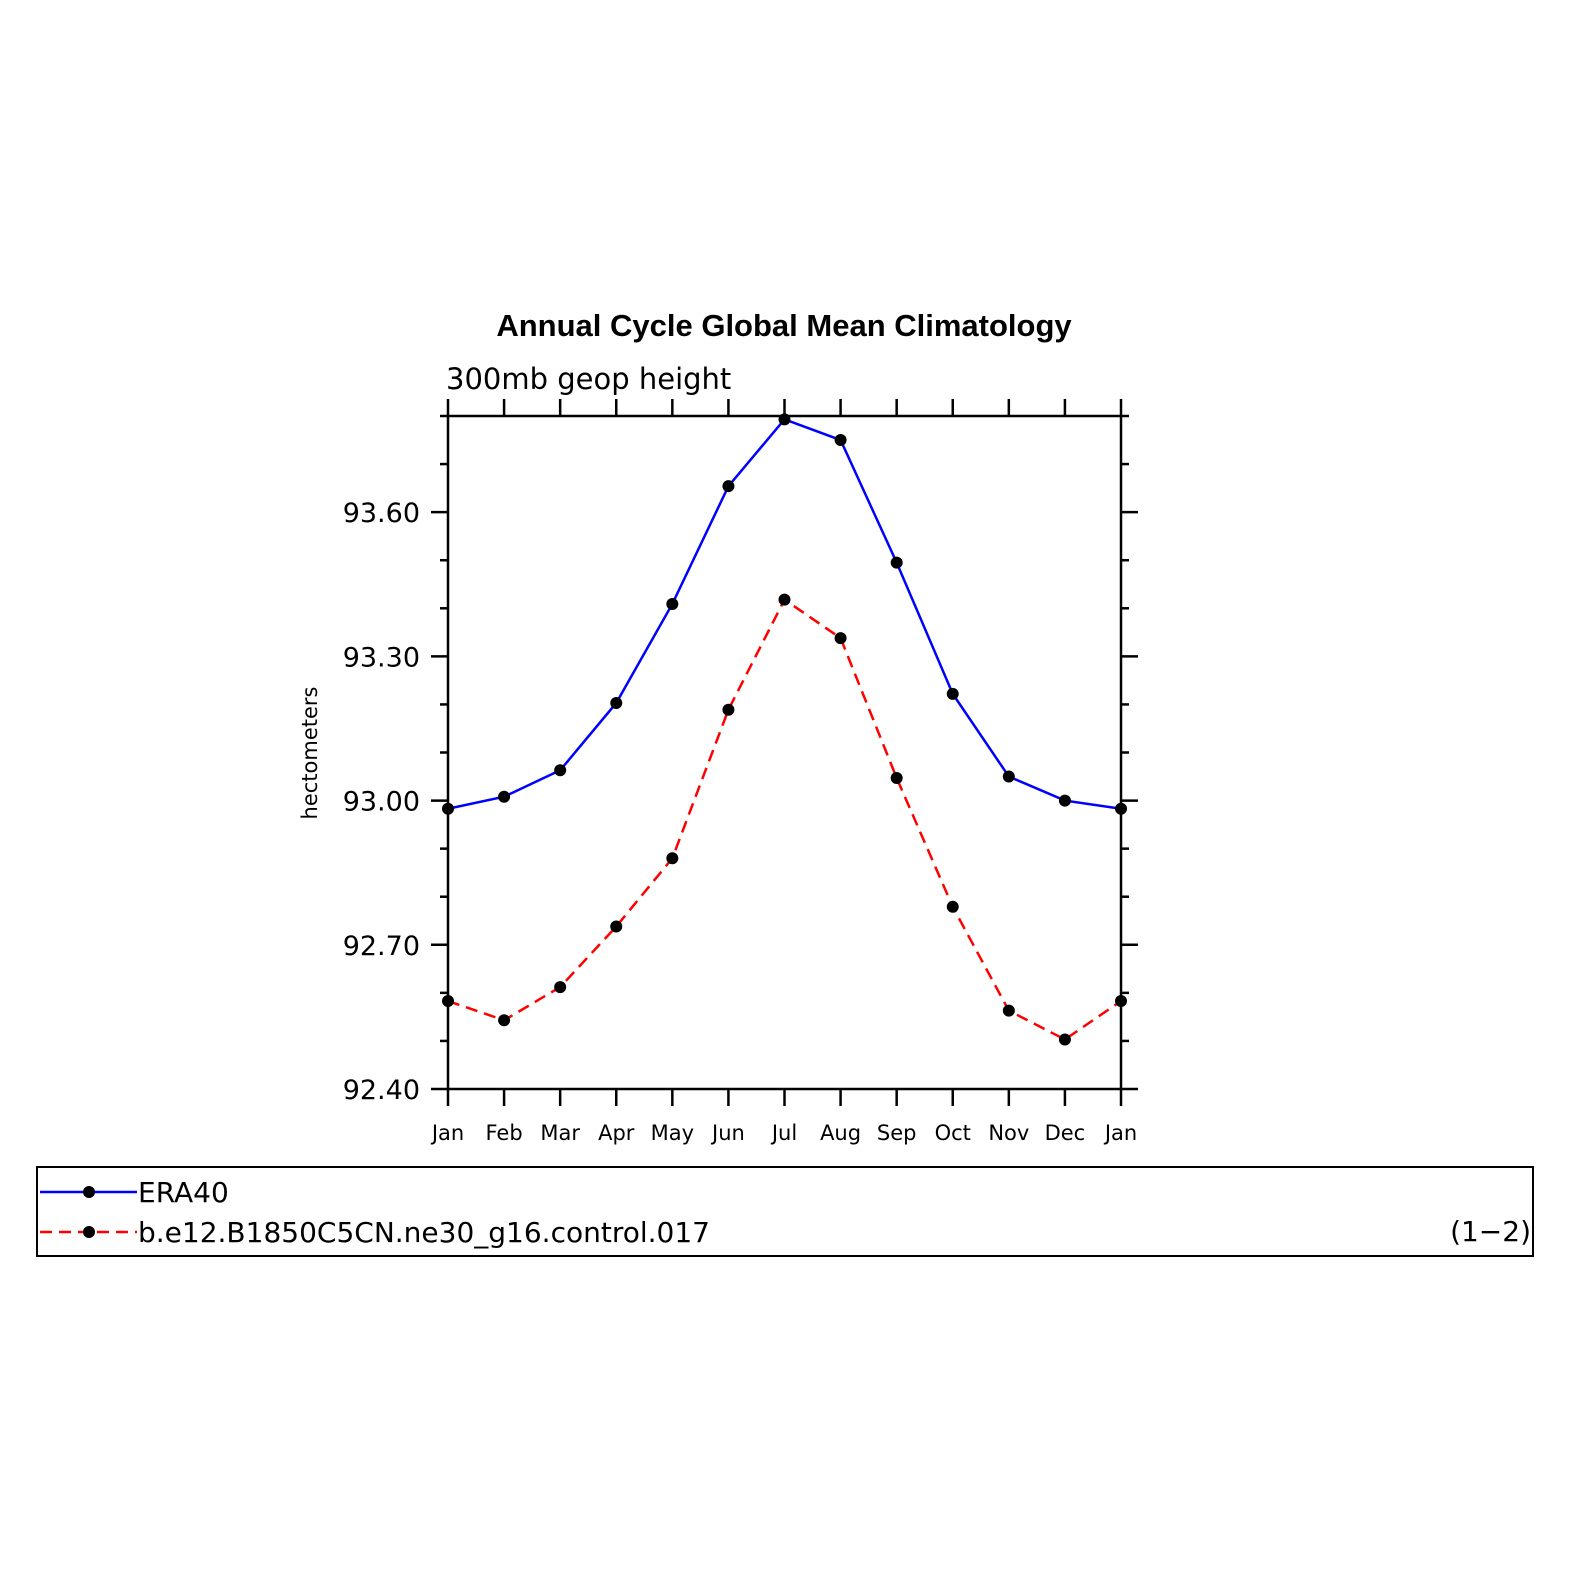 The width and height of the screenshot is (1575, 1575). I want to click on panel-tag: (1−2), so click(1490, 1231).